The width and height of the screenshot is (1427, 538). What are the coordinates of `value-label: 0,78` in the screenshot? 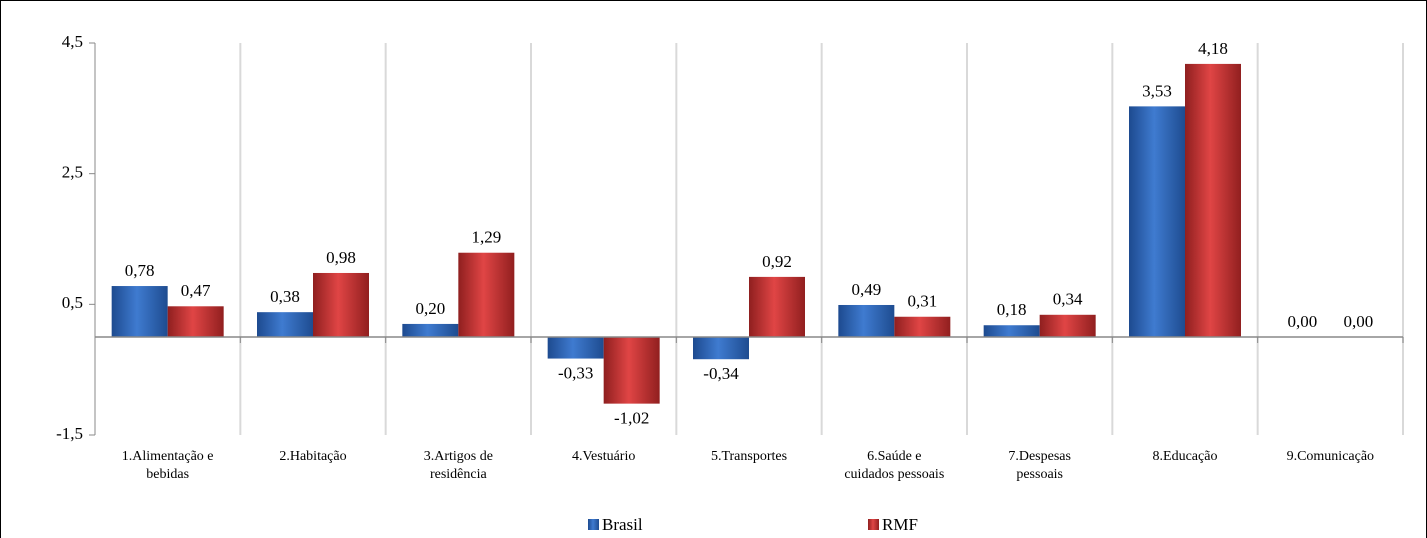 It's located at (140, 270).